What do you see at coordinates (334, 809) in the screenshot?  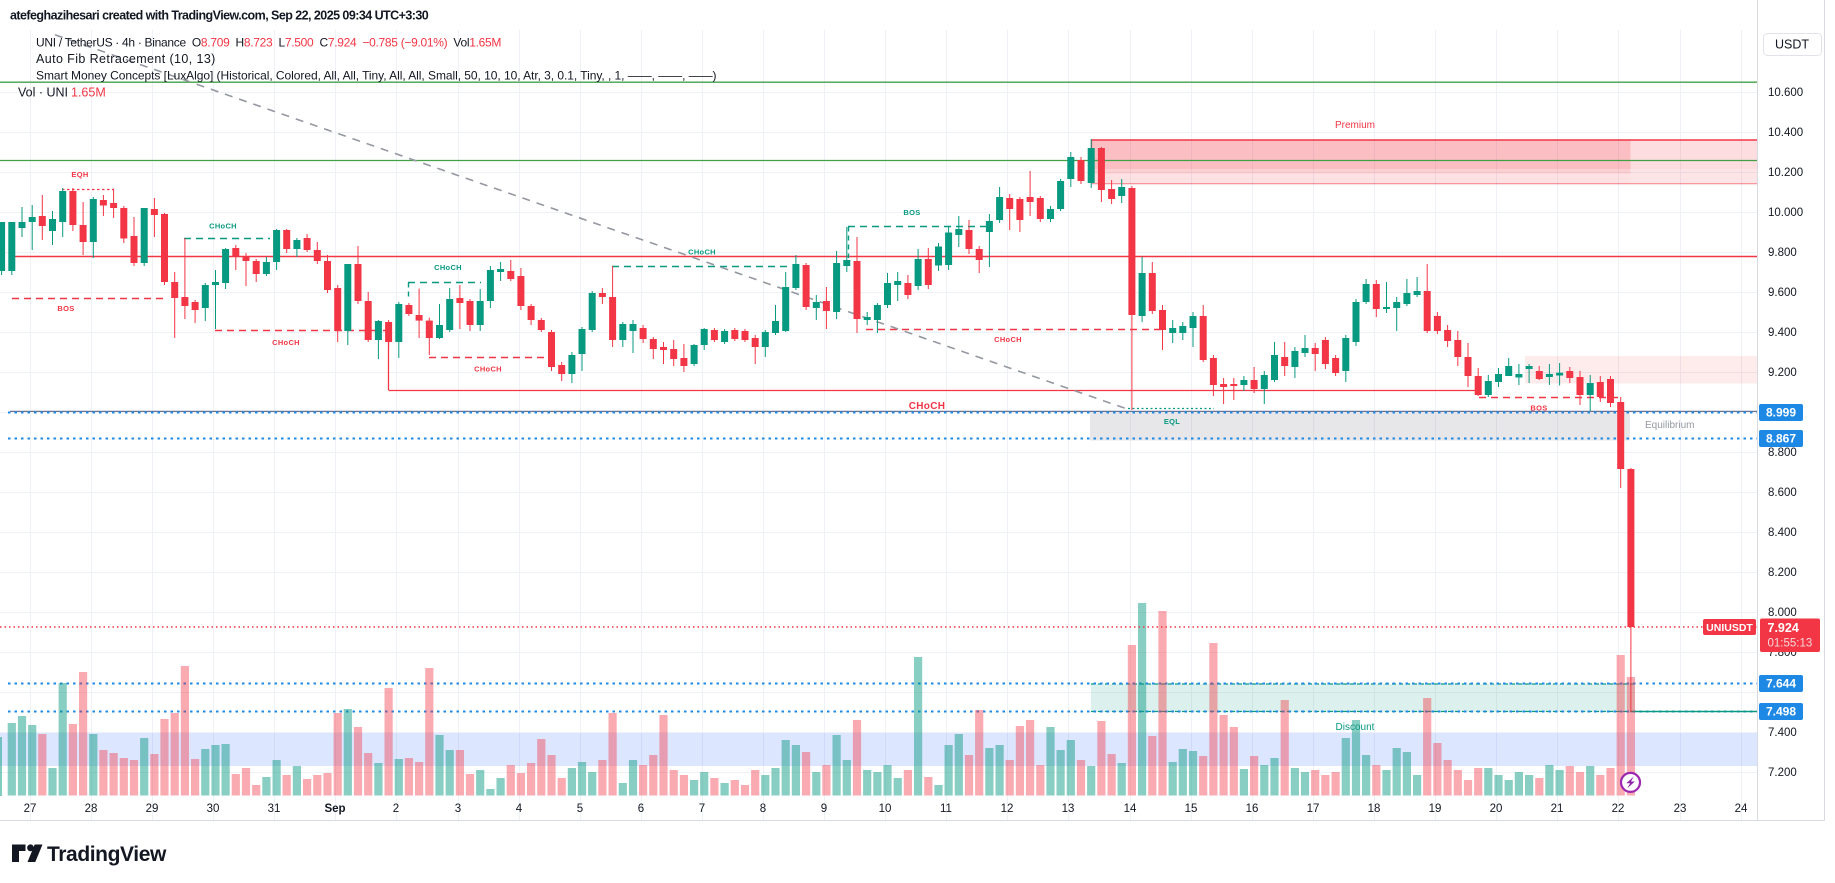 I see `svg-text: Sep` at bounding box center [334, 809].